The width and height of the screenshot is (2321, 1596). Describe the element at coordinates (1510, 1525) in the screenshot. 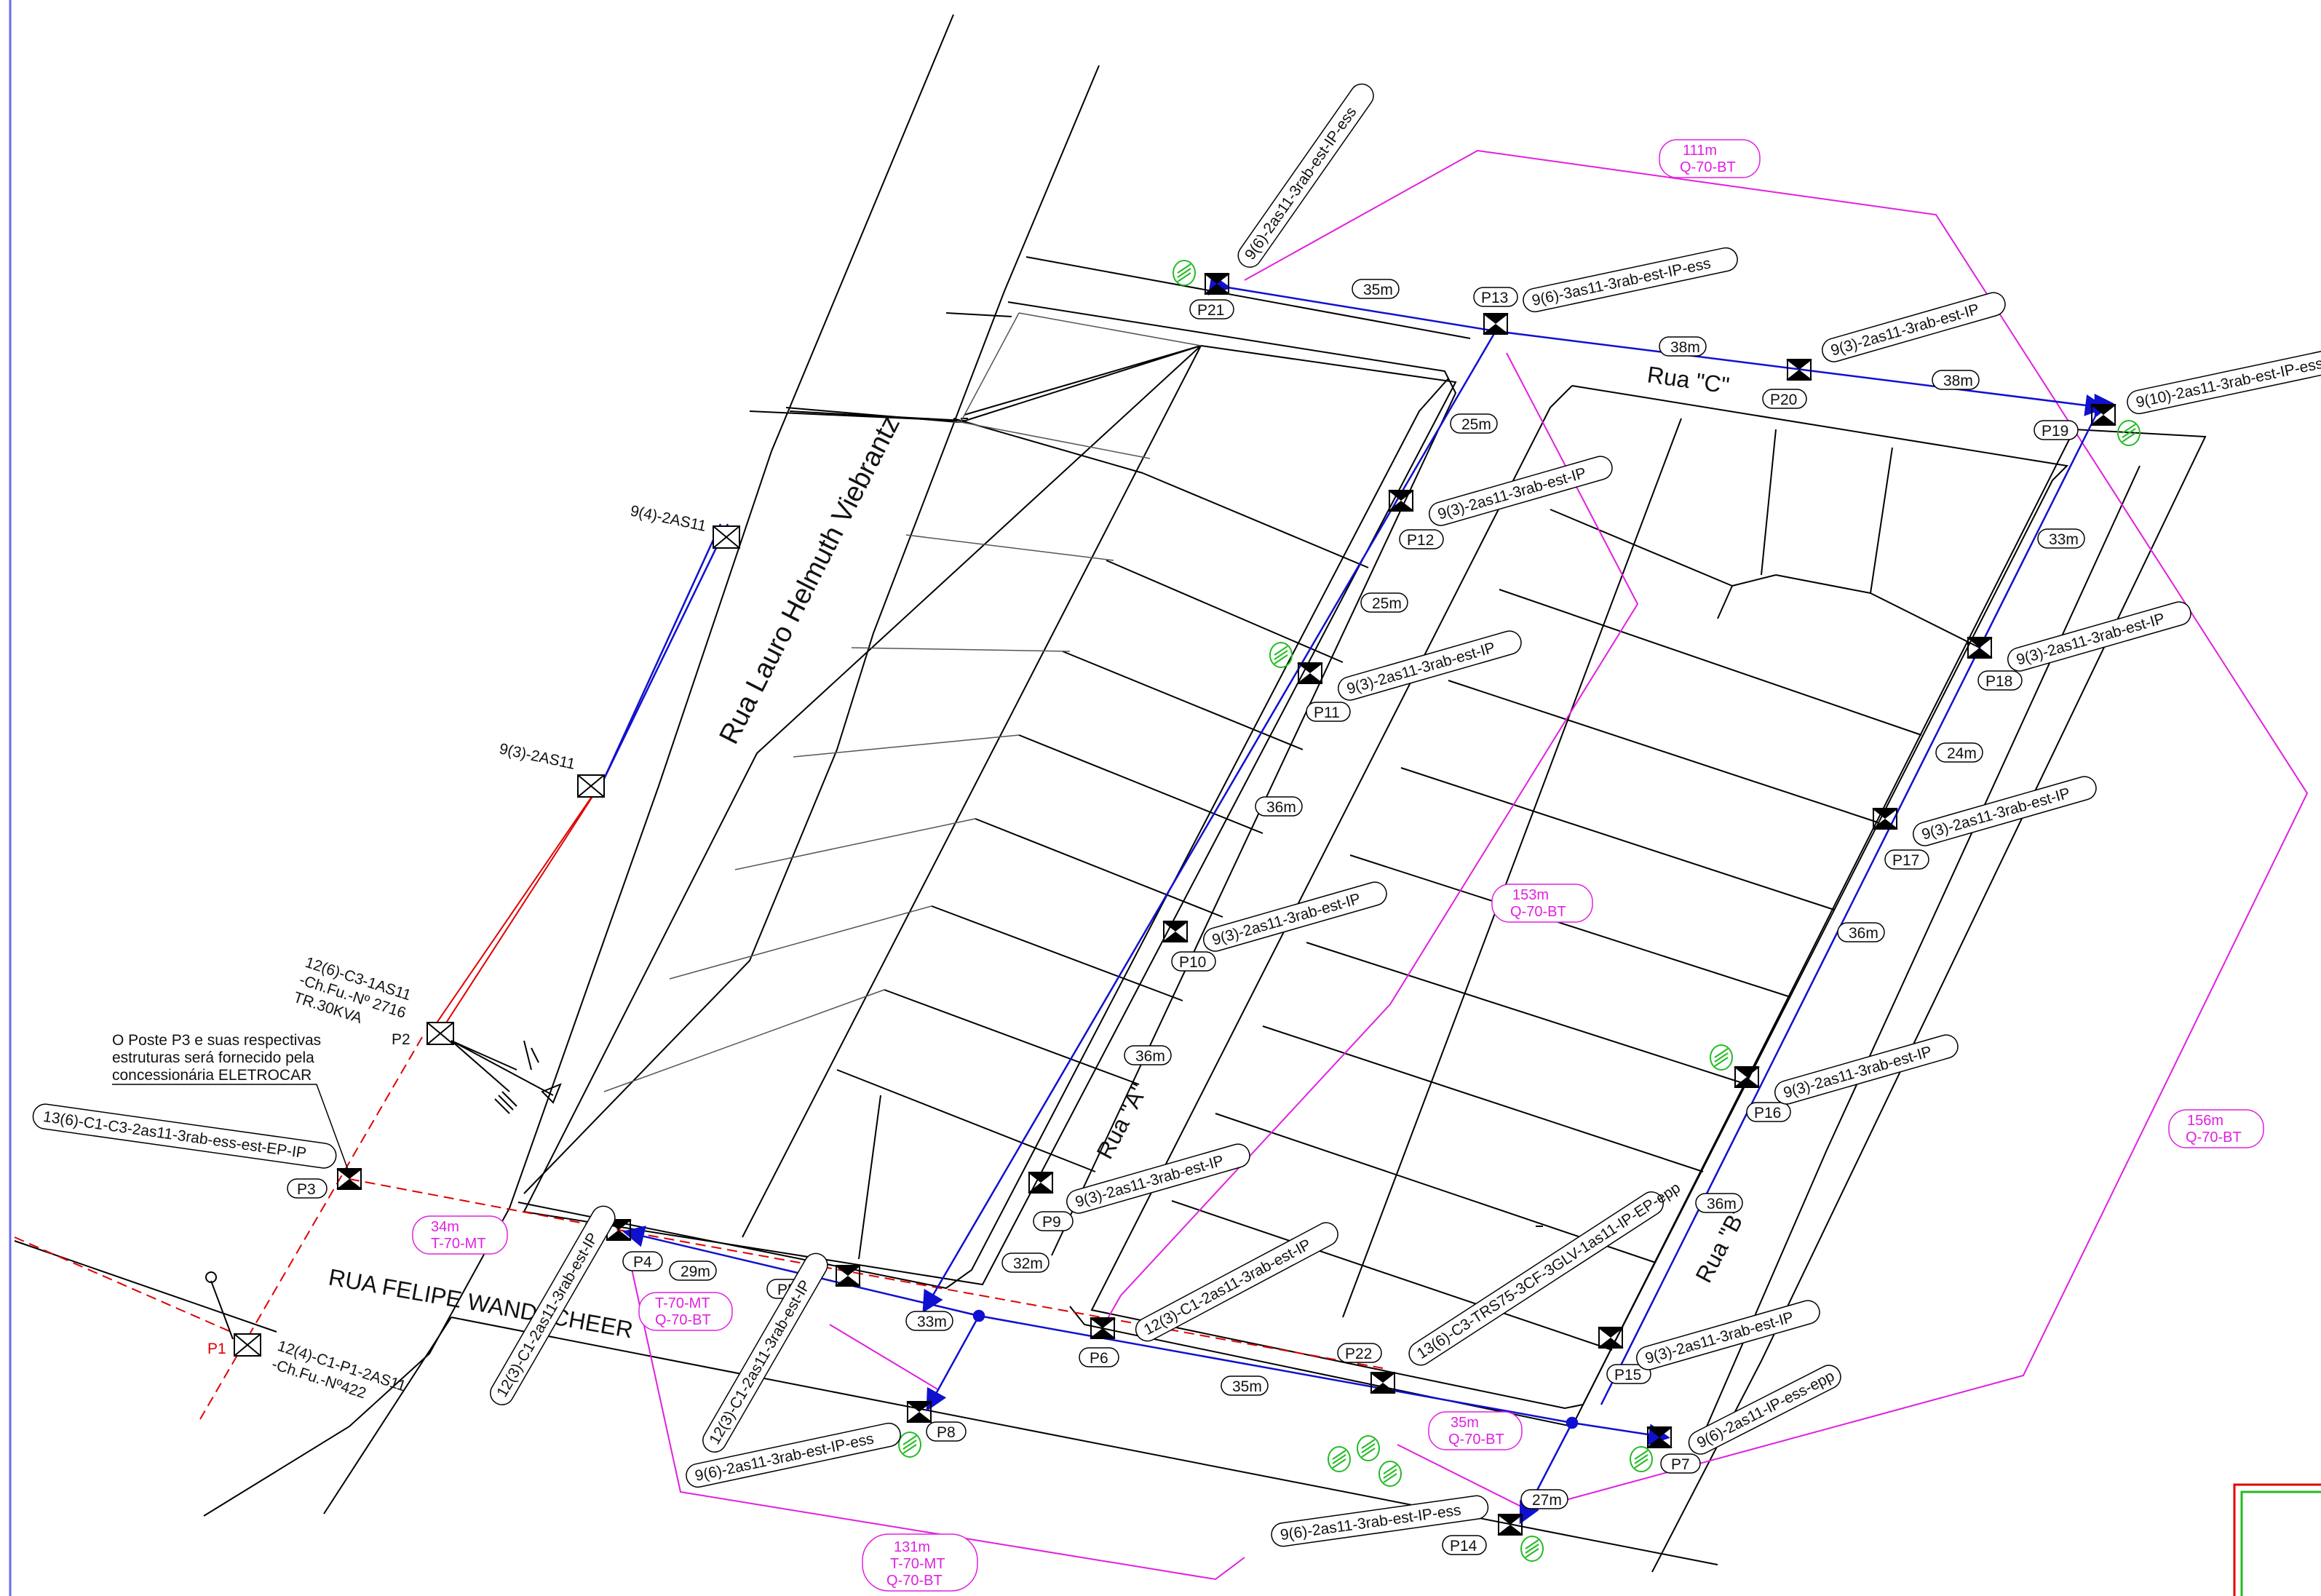

I see `pole-p14` at that location.